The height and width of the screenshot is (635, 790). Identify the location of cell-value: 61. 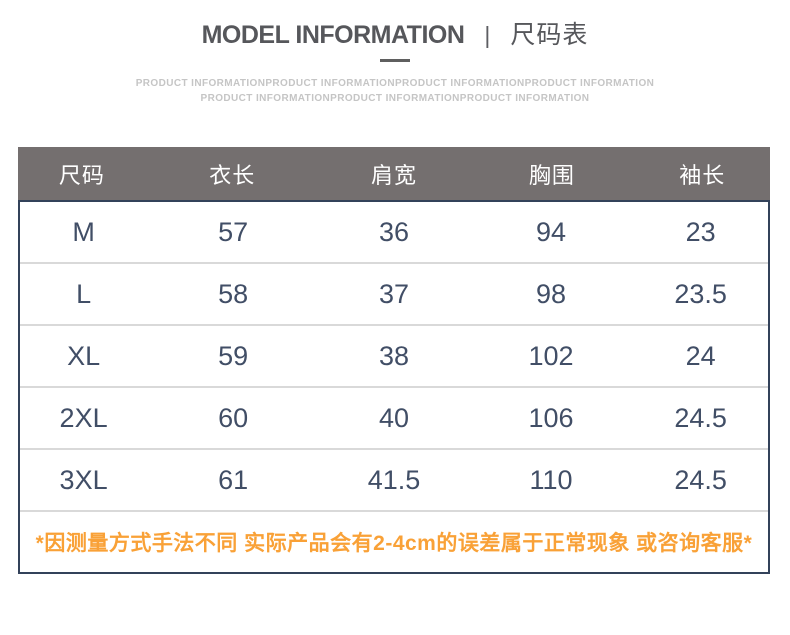
(233, 479).